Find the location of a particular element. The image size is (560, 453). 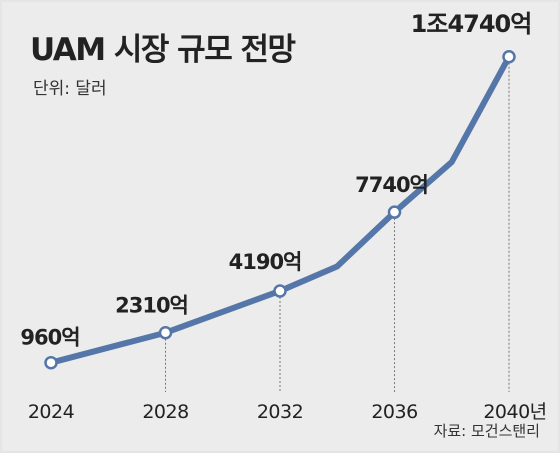

data-label: 4190억 is located at coordinates (265, 262).